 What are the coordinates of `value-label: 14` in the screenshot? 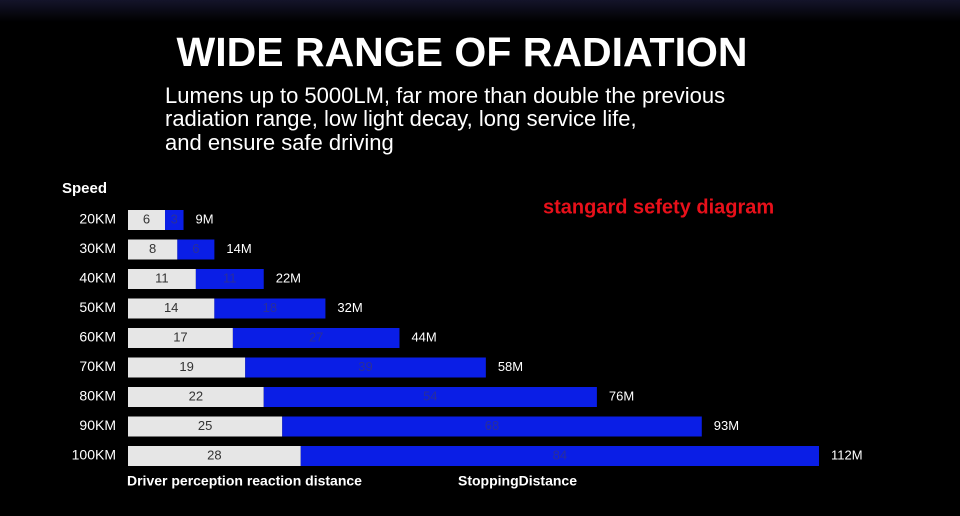 It's located at (171, 307).